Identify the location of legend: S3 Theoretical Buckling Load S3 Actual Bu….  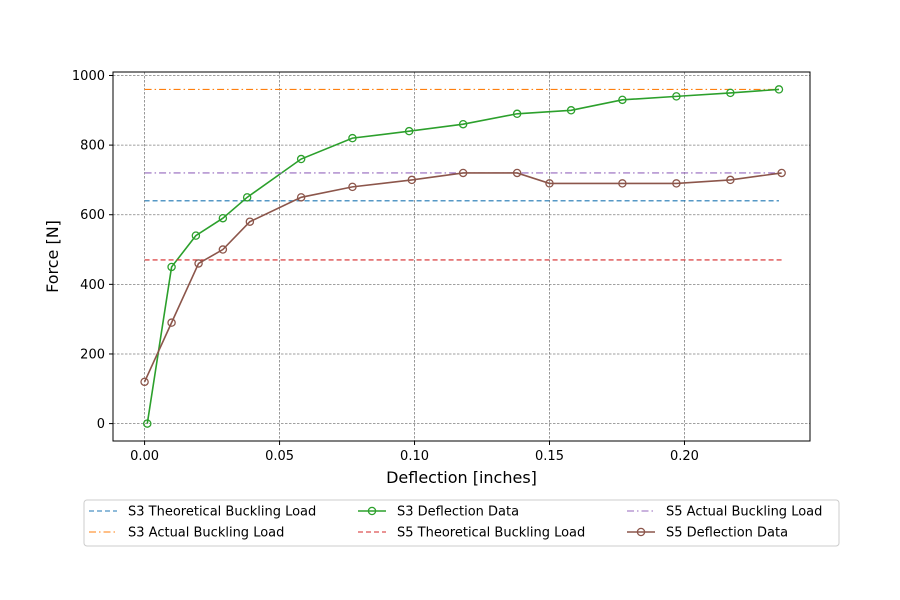
(461, 523).